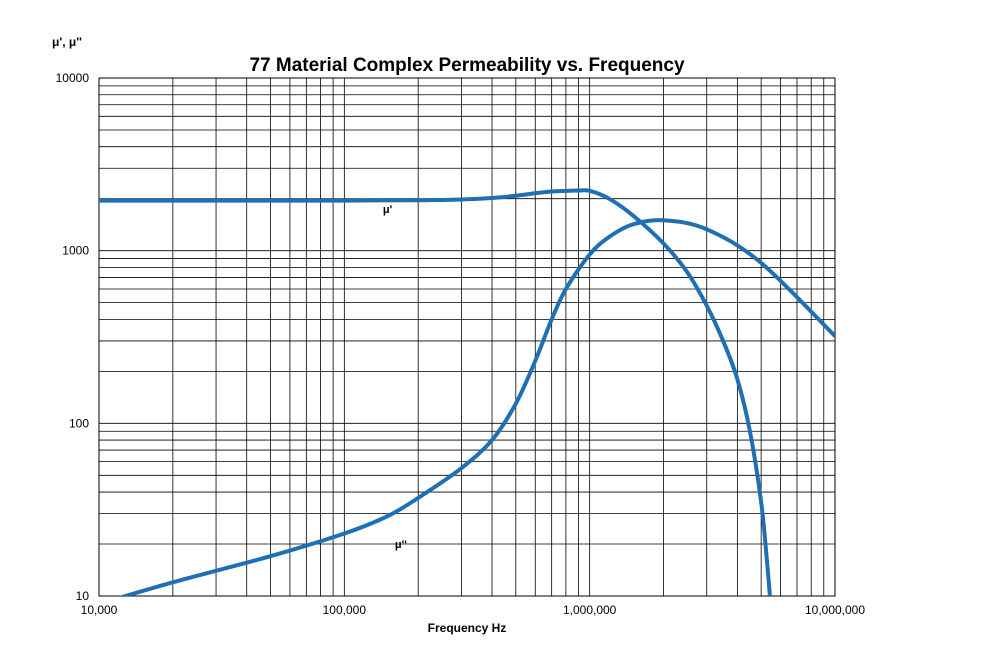 The image size is (1000, 660). I want to click on x-tick-label: 100,000, so click(345, 610).